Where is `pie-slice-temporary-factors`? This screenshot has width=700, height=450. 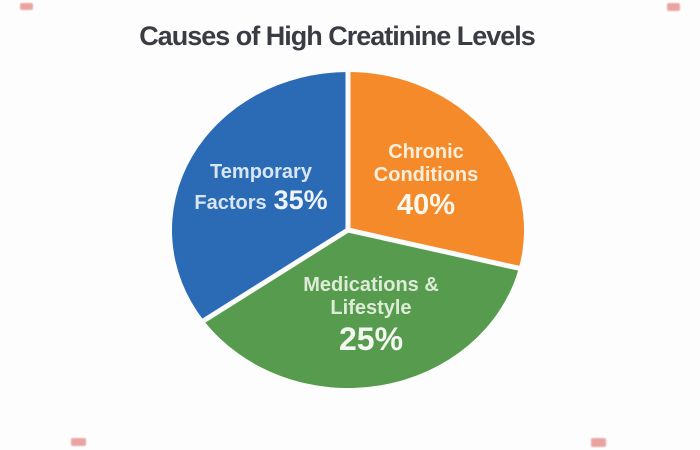
pie-slice-temporary-factors is located at coordinates (259, 196).